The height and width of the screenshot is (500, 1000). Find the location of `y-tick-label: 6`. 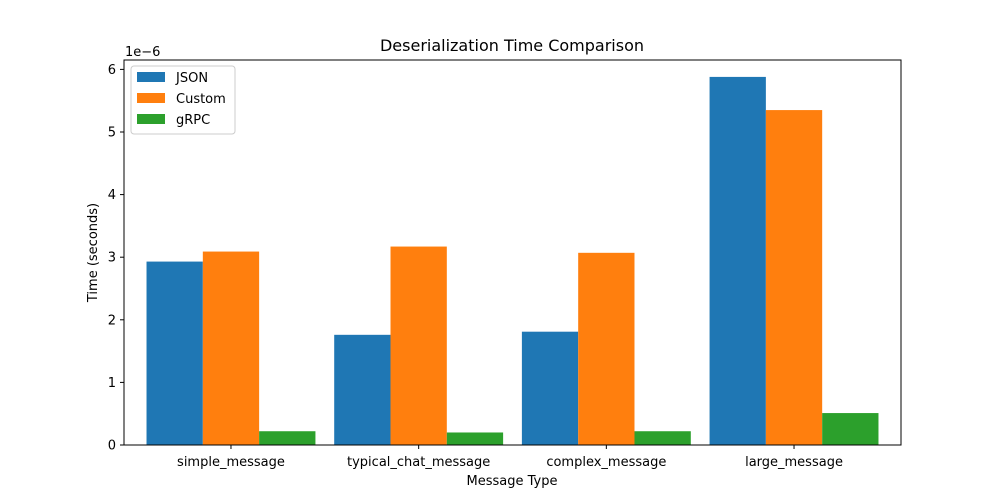

y-tick-label: 6 is located at coordinates (112, 70).